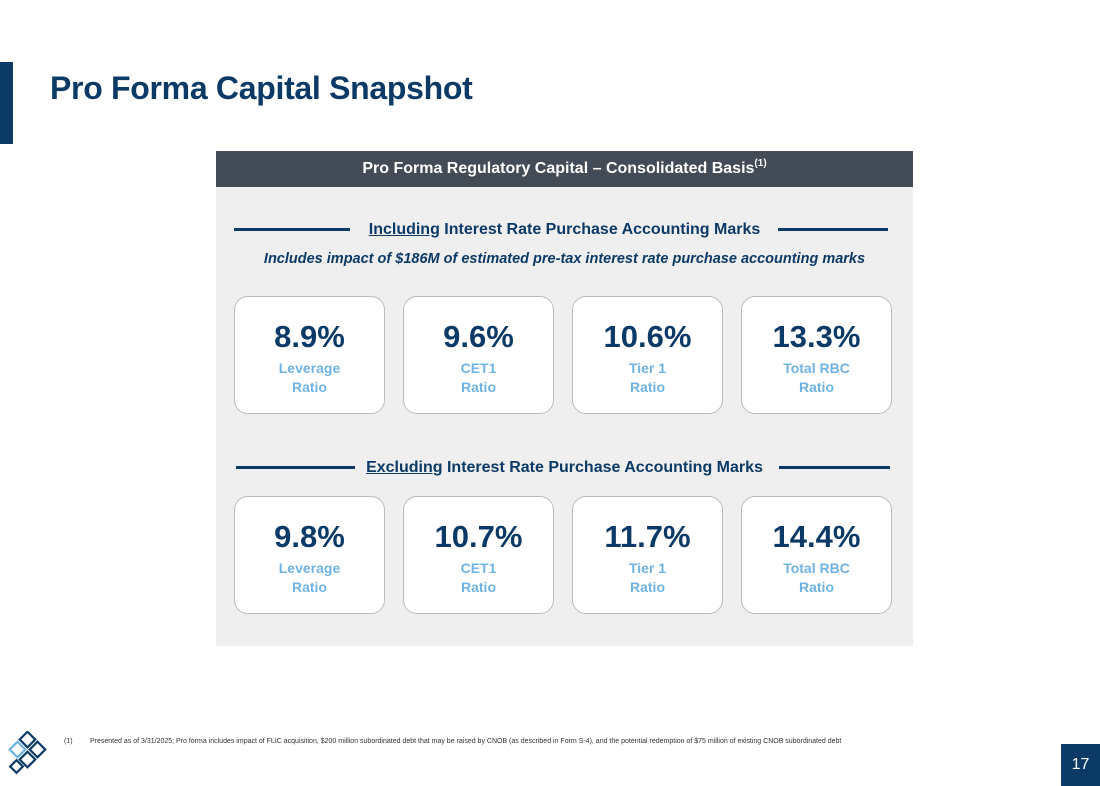 The width and height of the screenshot is (1100, 786). Describe the element at coordinates (816, 555) in the screenshot. I see `metric-card: 14.4% Total RBC Ratio` at that location.